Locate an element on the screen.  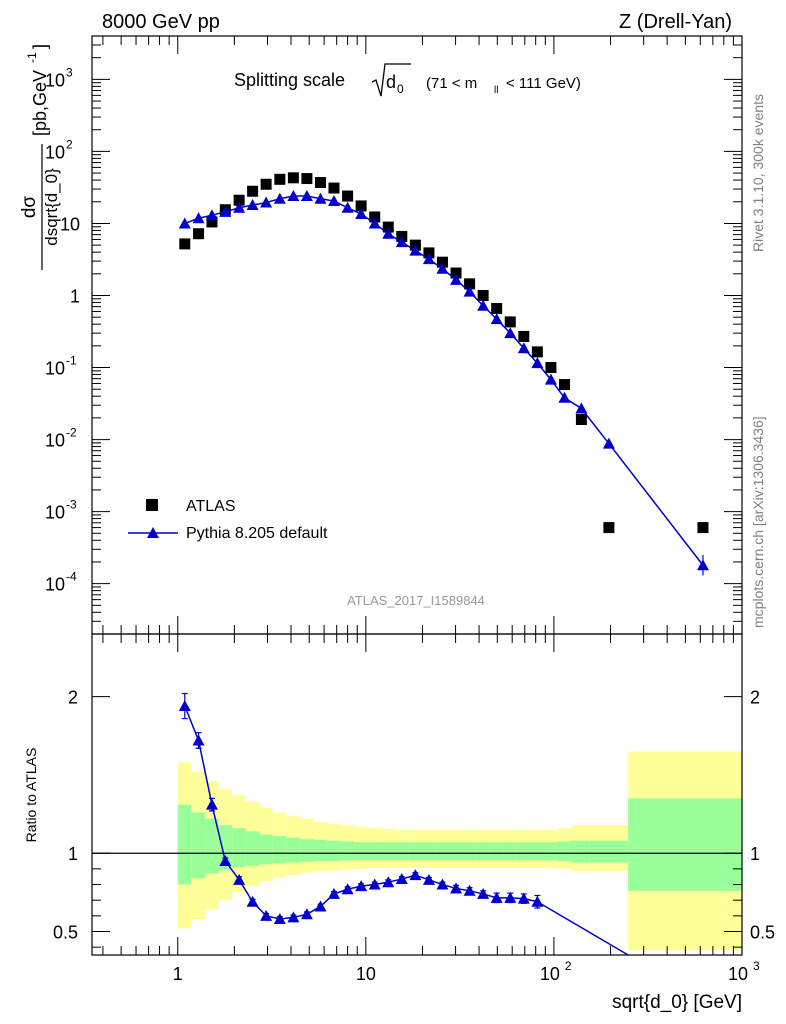
ratio-y-tick-label-left: 0.5 is located at coordinates (65, 933).